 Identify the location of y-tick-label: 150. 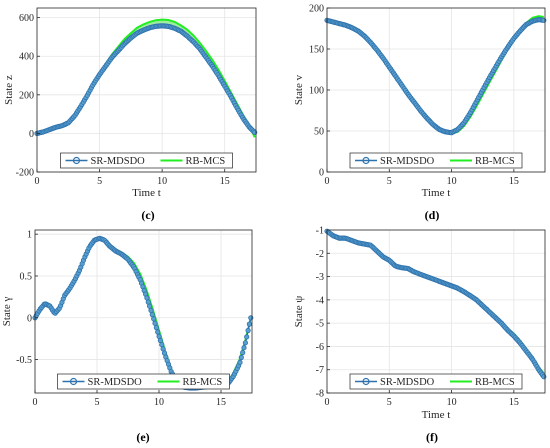
(316, 50).